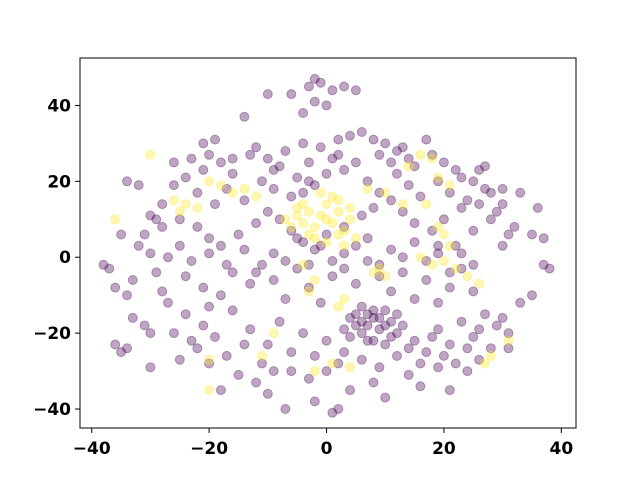 This screenshot has height=480, width=640. I want to click on x-tick-label: 20, so click(444, 449).